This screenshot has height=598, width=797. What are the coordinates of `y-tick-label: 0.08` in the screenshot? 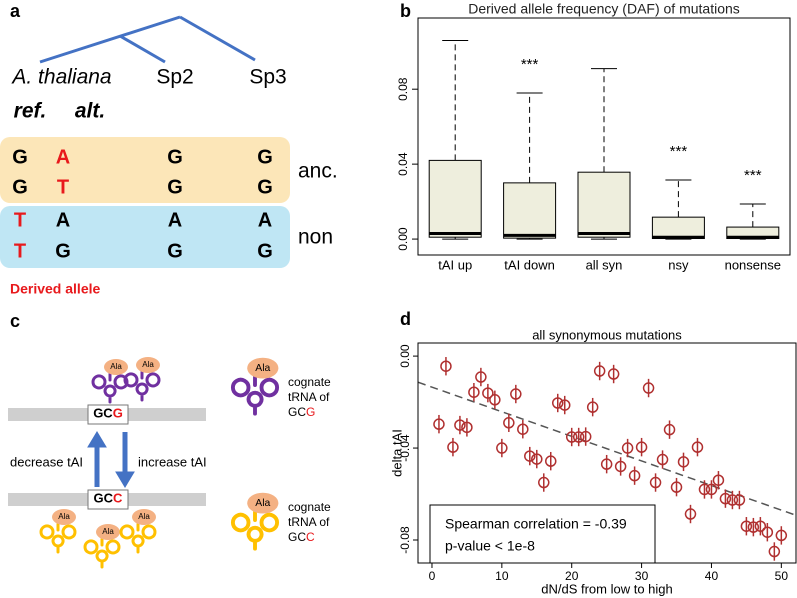 It's located at (403, 89).